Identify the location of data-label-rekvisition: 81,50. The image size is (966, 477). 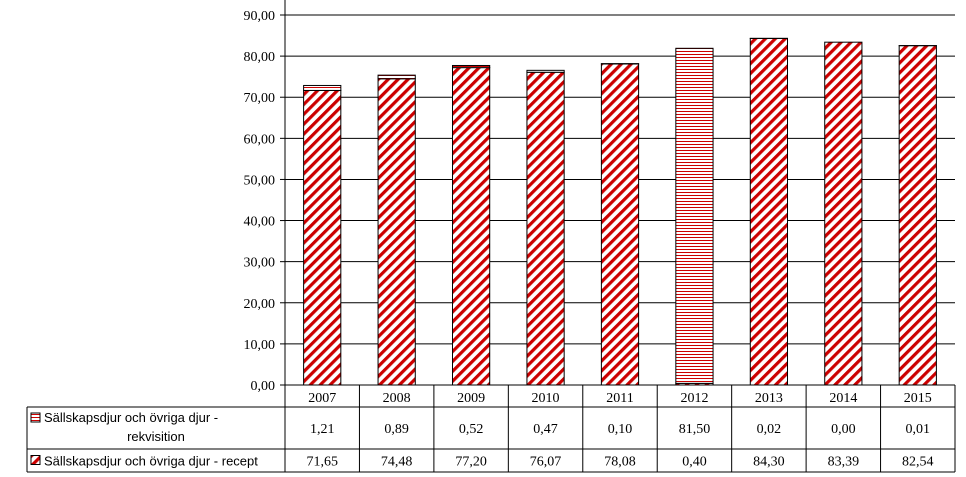
(695, 429).